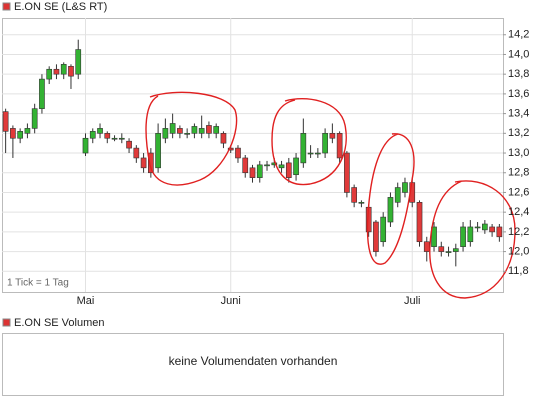 The image size is (545, 401). Describe the element at coordinates (518, 153) in the screenshot. I see `y-tick-label: 13,0` at that location.